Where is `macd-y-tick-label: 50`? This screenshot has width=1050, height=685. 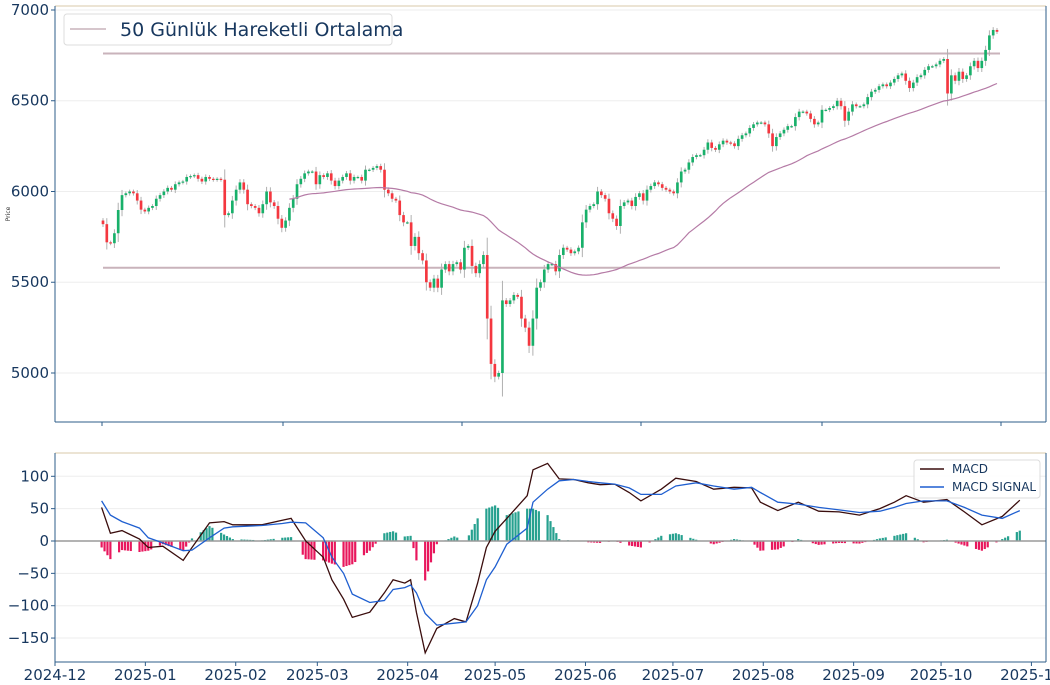 macd-y-tick-label: 50 is located at coordinates (39, 509).